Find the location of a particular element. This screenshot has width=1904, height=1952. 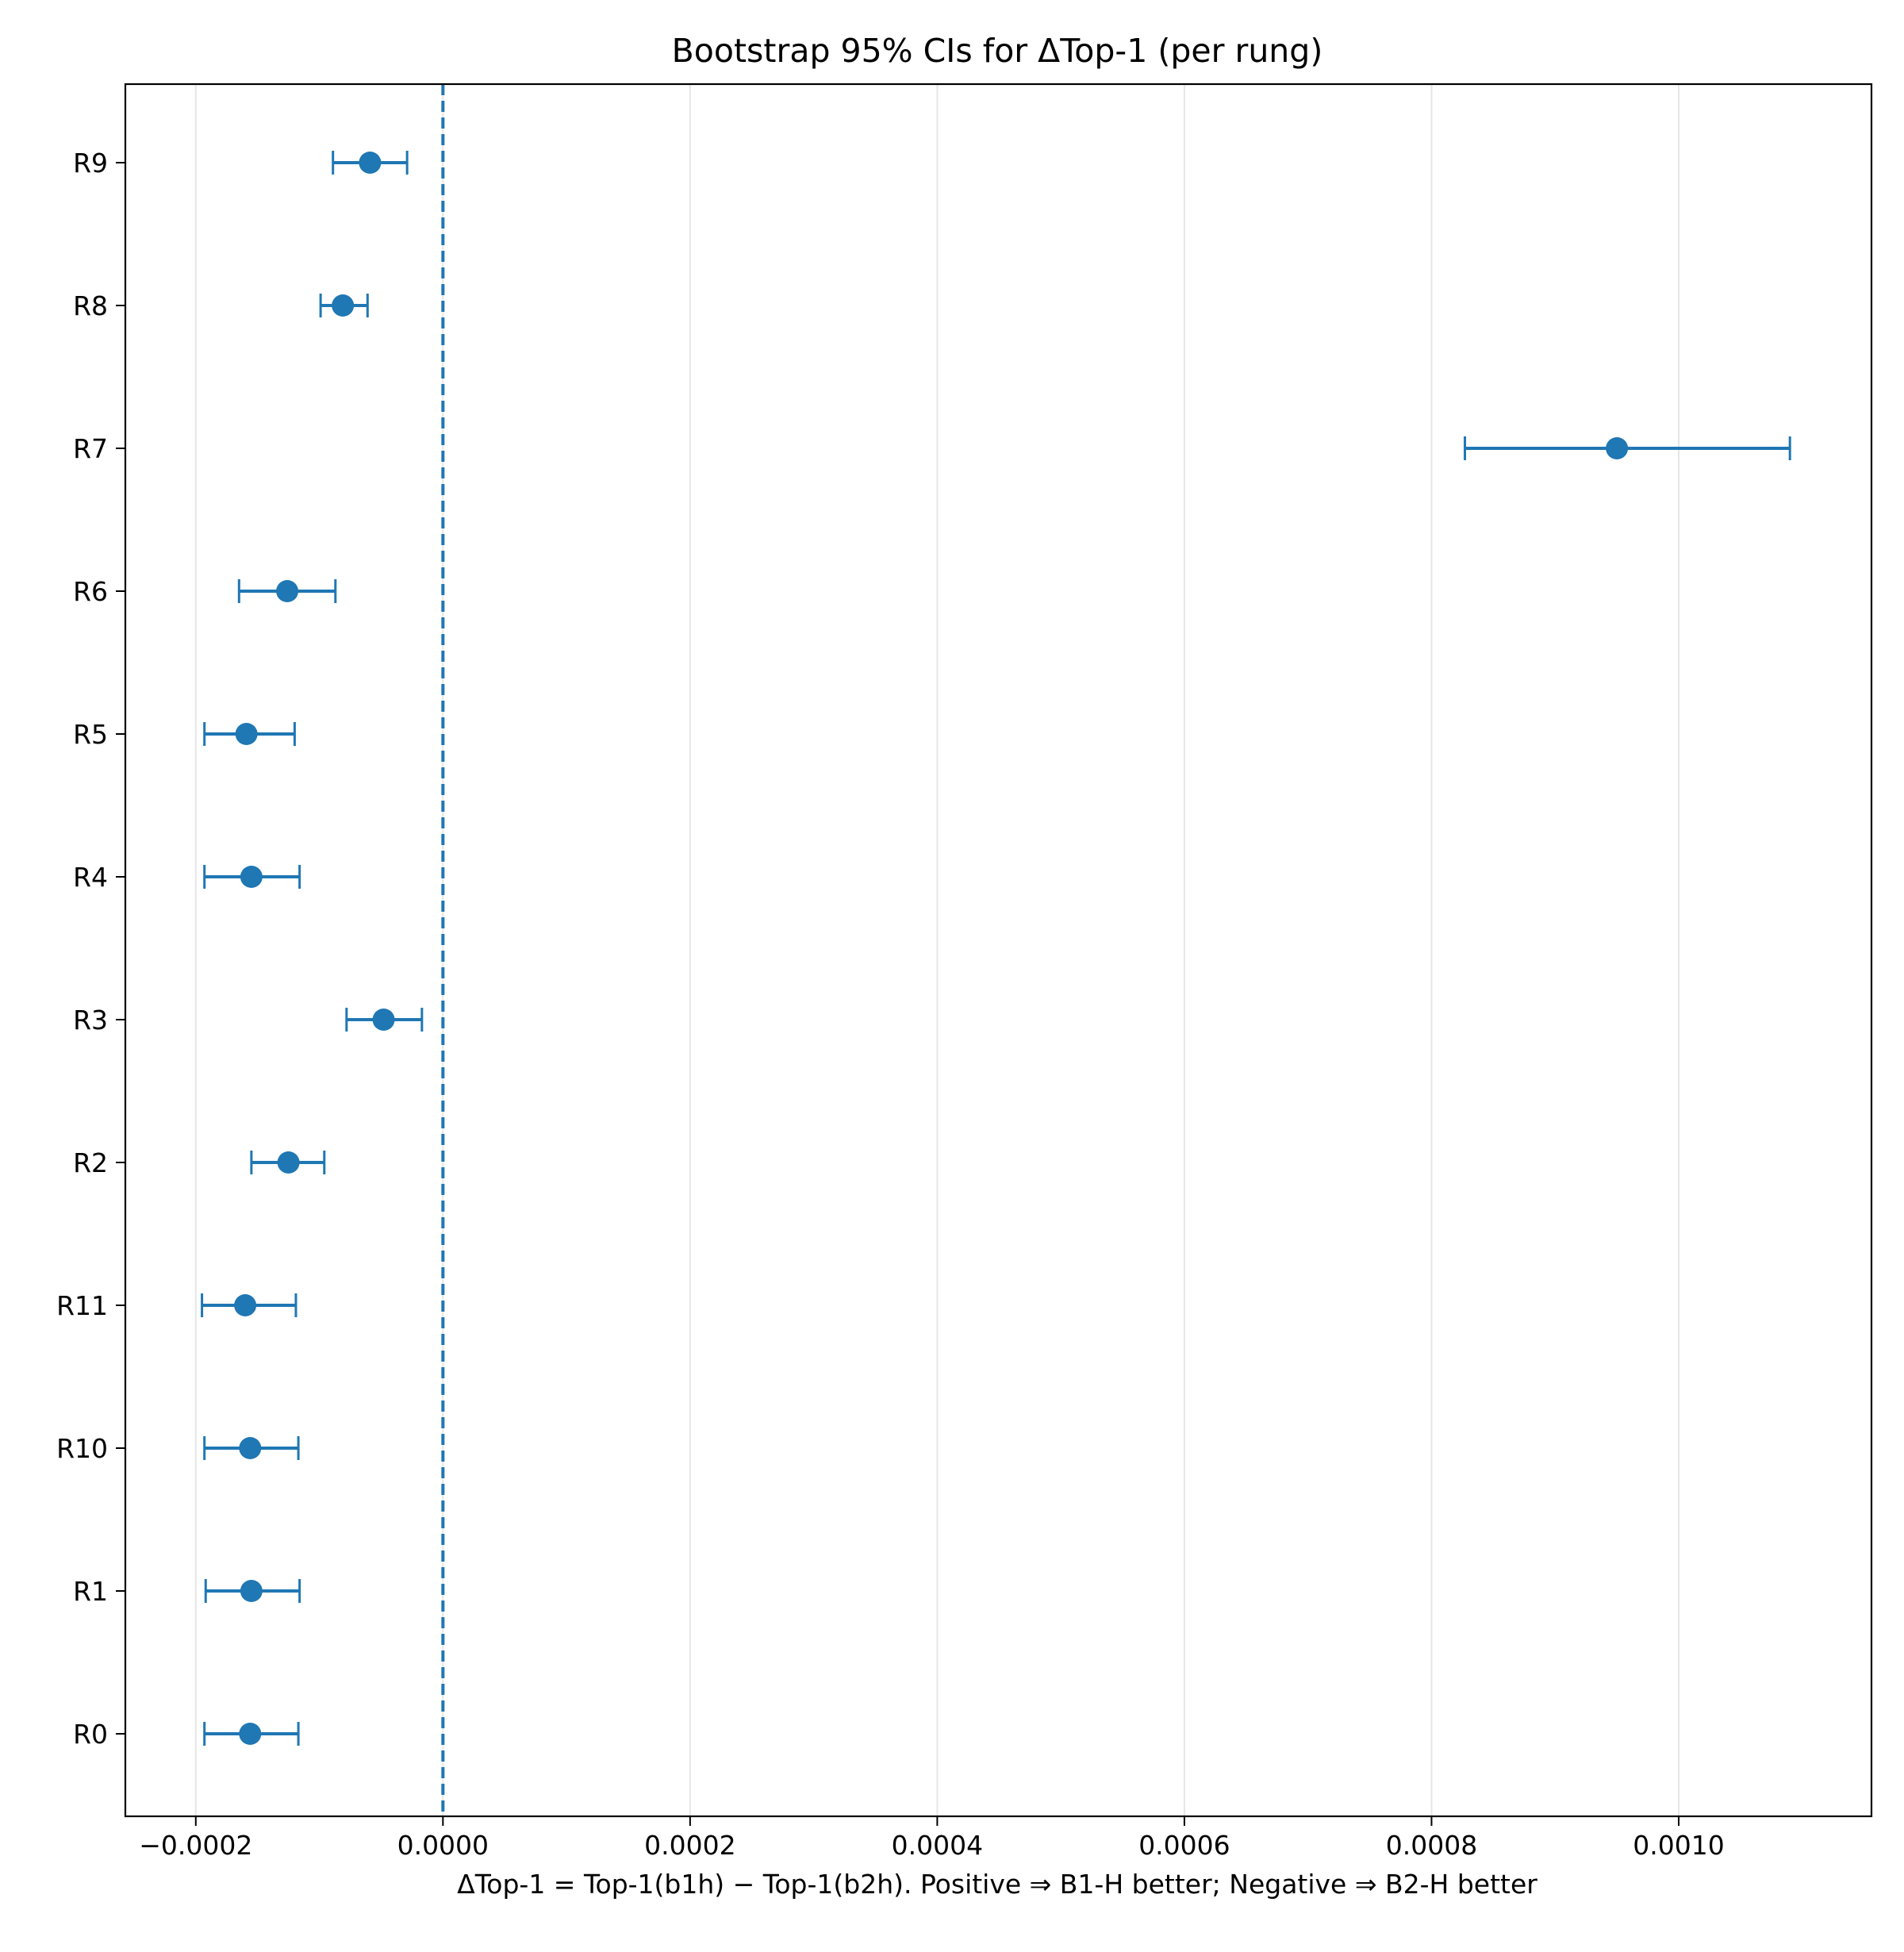

error-bar-r11 is located at coordinates (249, 1305).